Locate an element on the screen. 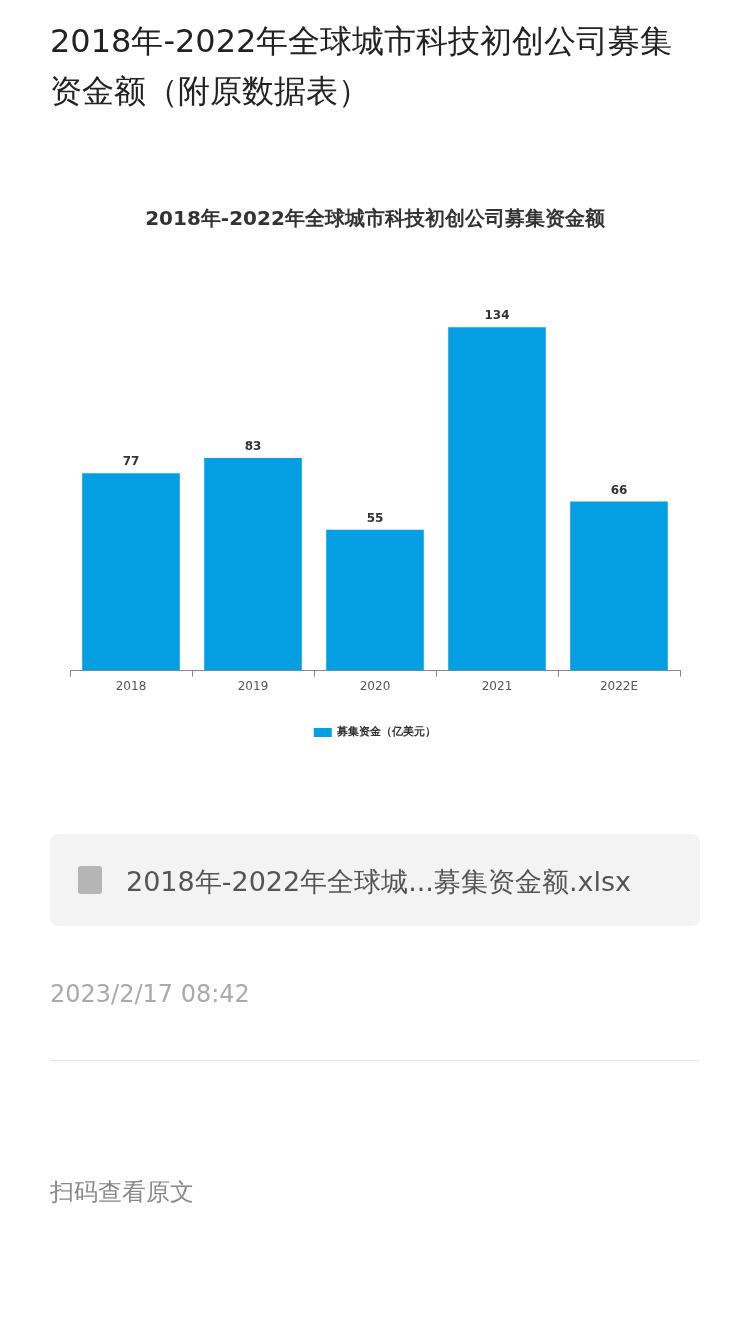 The width and height of the screenshot is (750, 1317). text: 2018年-2022年全球城市科技初创公司募集资金额（附原数据表） is located at coordinates (362, 66).